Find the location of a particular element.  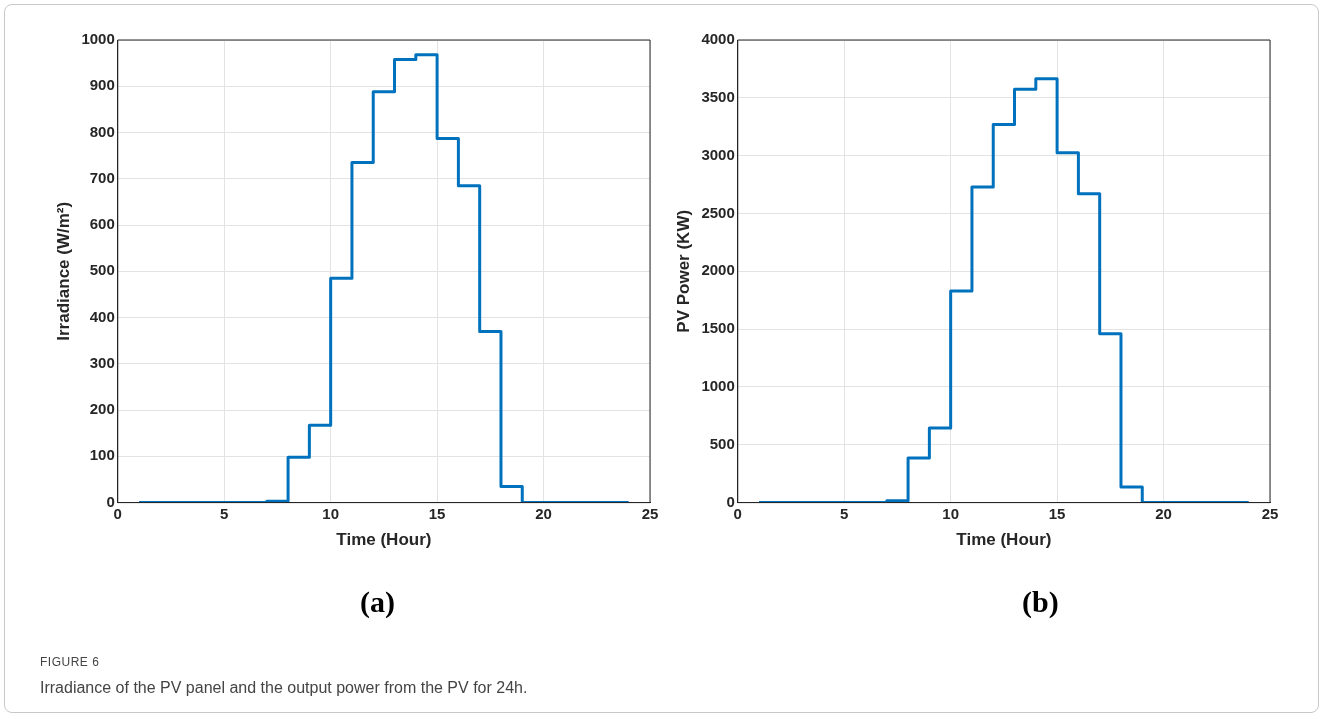

y-axis-title: Irradiance (W/m²) is located at coordinates (63, 271).